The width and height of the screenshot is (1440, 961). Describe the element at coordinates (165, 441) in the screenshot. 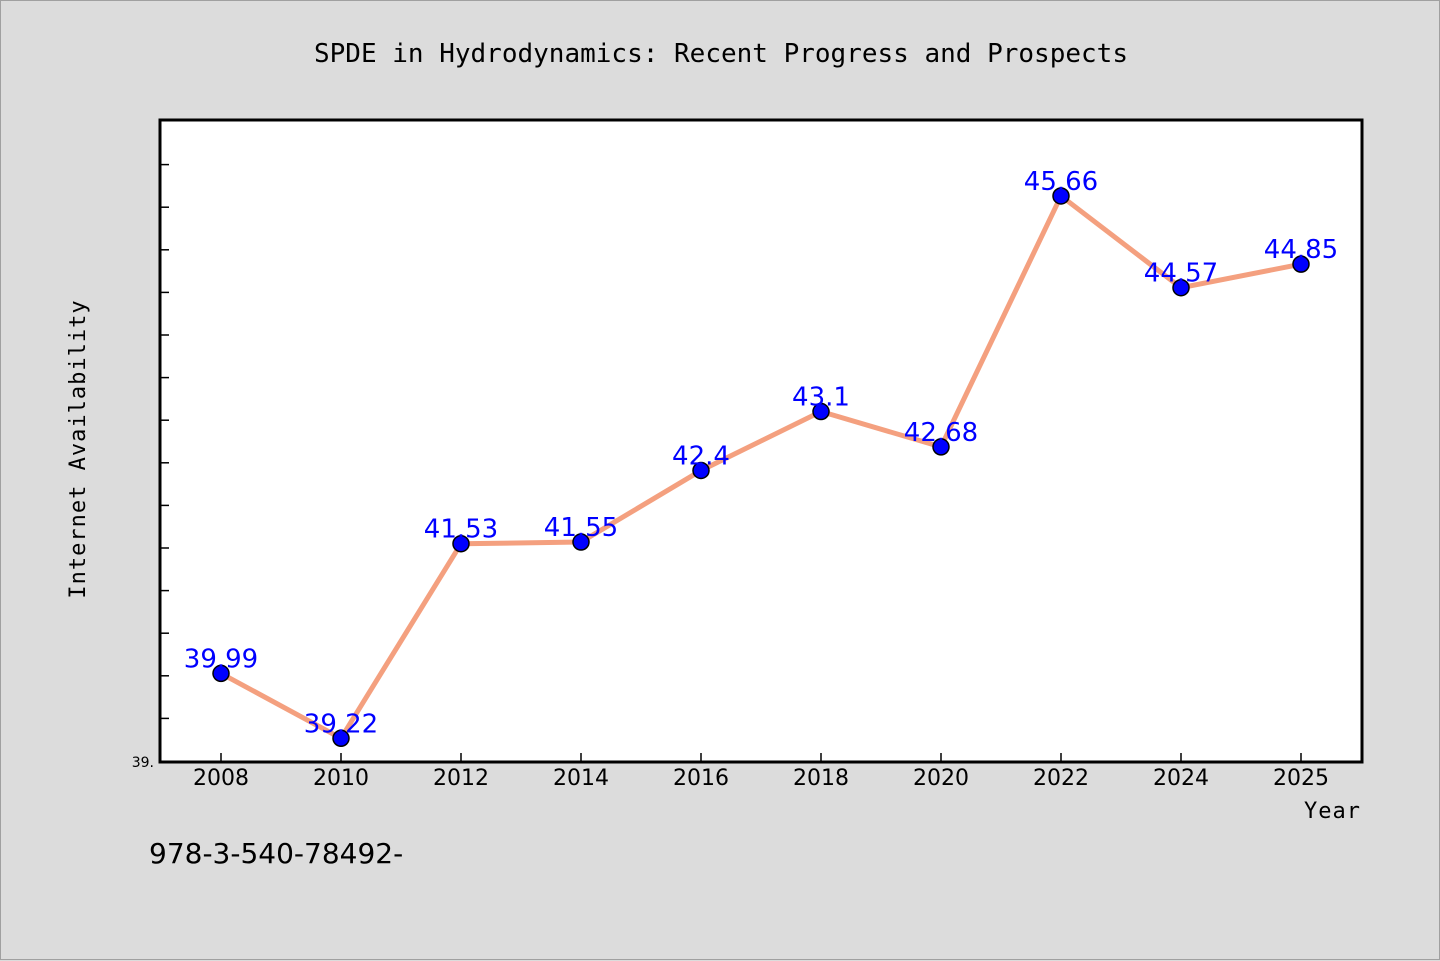

I see `y-axis-ticks` at that location.